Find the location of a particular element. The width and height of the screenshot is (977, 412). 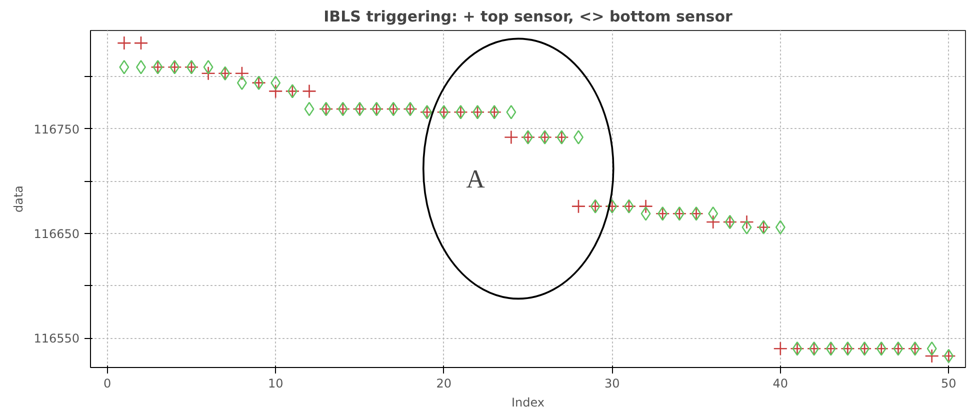

x-tick-label: 0 is located at coordinates (108, 383).